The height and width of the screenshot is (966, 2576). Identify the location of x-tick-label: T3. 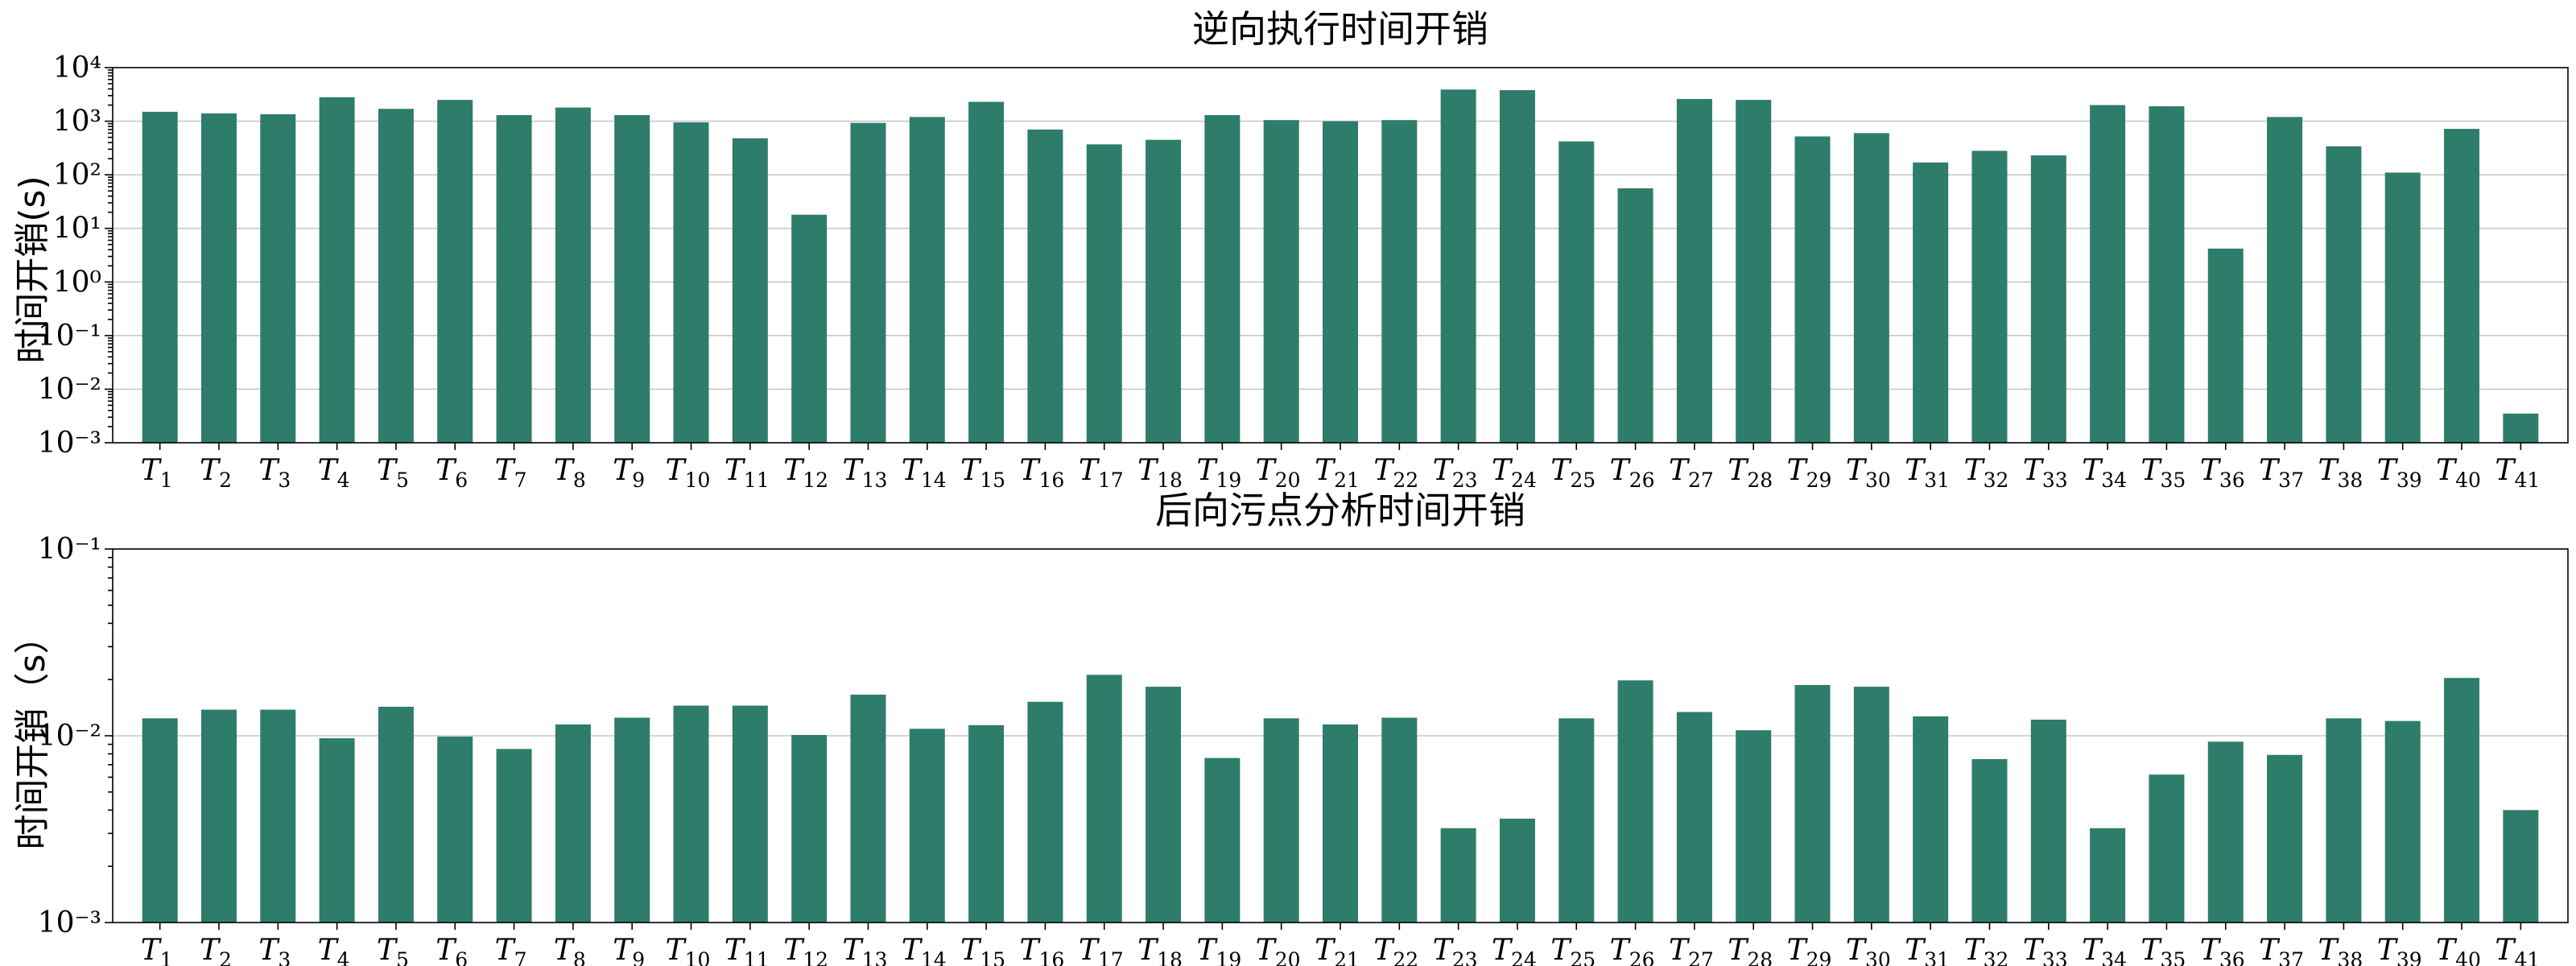
(274, 473).